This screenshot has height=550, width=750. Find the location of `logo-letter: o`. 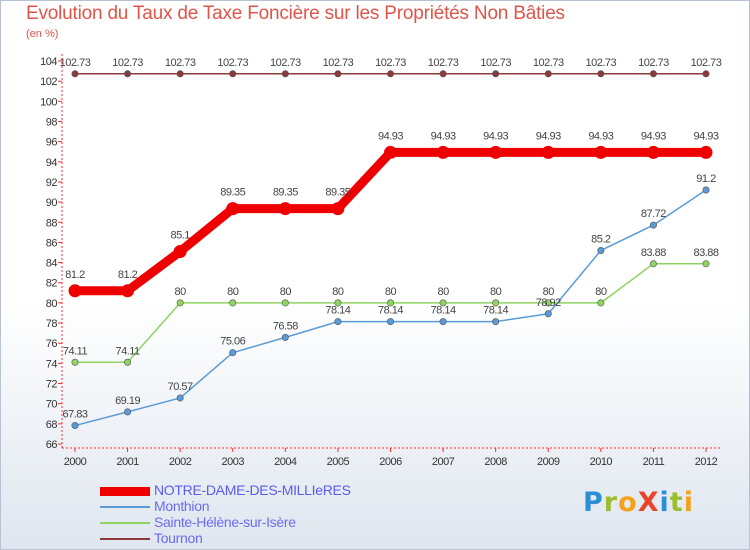

logo-letter: o is located at coordinates (628, 502).